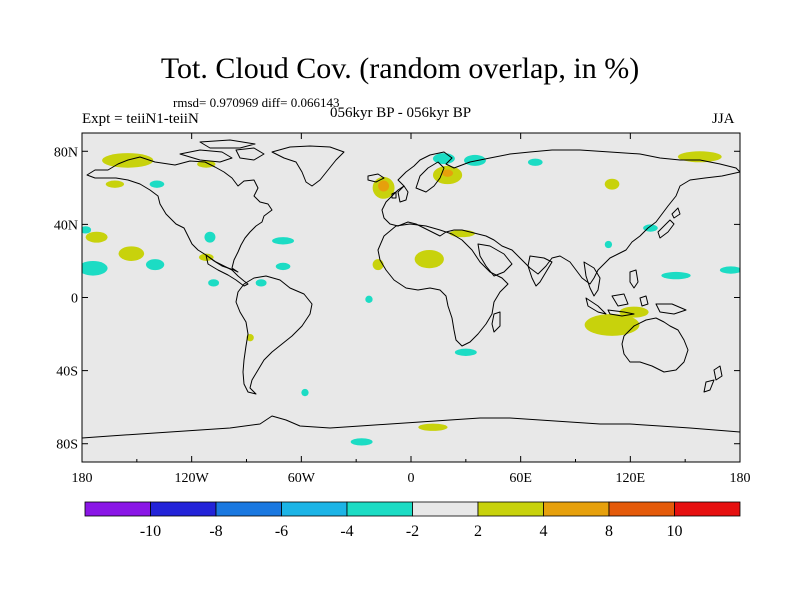  Describe the element at coordinates (560, 217) in the screenshot. I see `coastline-eurasia` at that location.